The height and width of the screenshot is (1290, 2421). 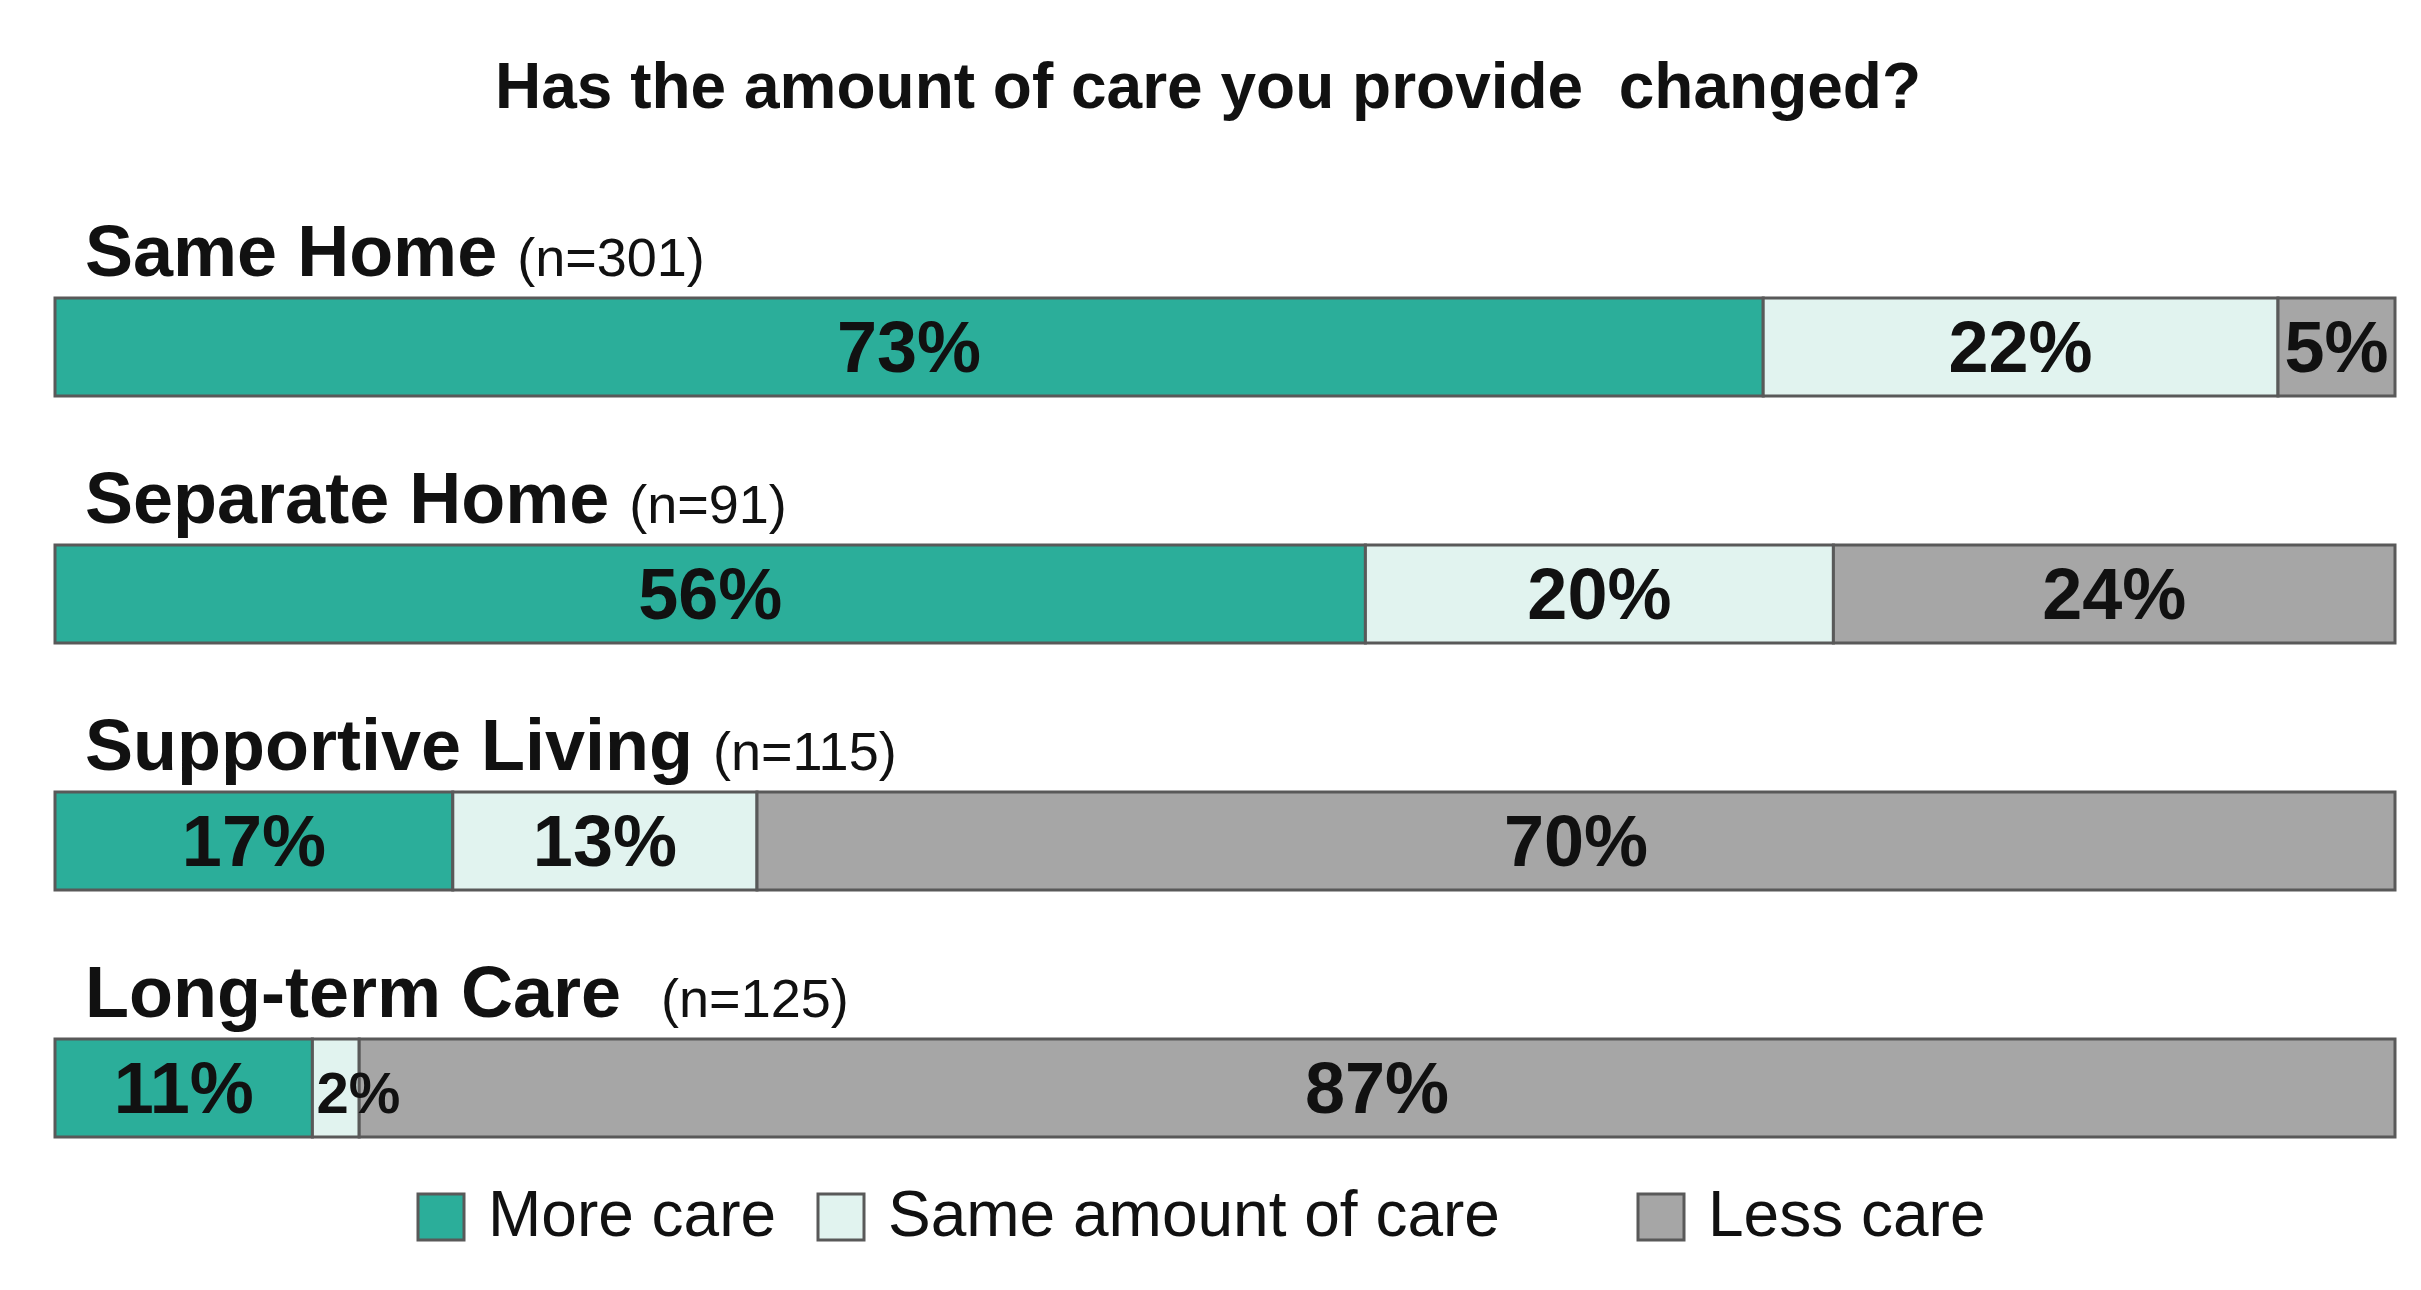 What do you see at coordinates (1208, 86) in the screenshot?
I see `chart-title: Has the amount of care you provide changed?` at bounding box center [1208, 86].